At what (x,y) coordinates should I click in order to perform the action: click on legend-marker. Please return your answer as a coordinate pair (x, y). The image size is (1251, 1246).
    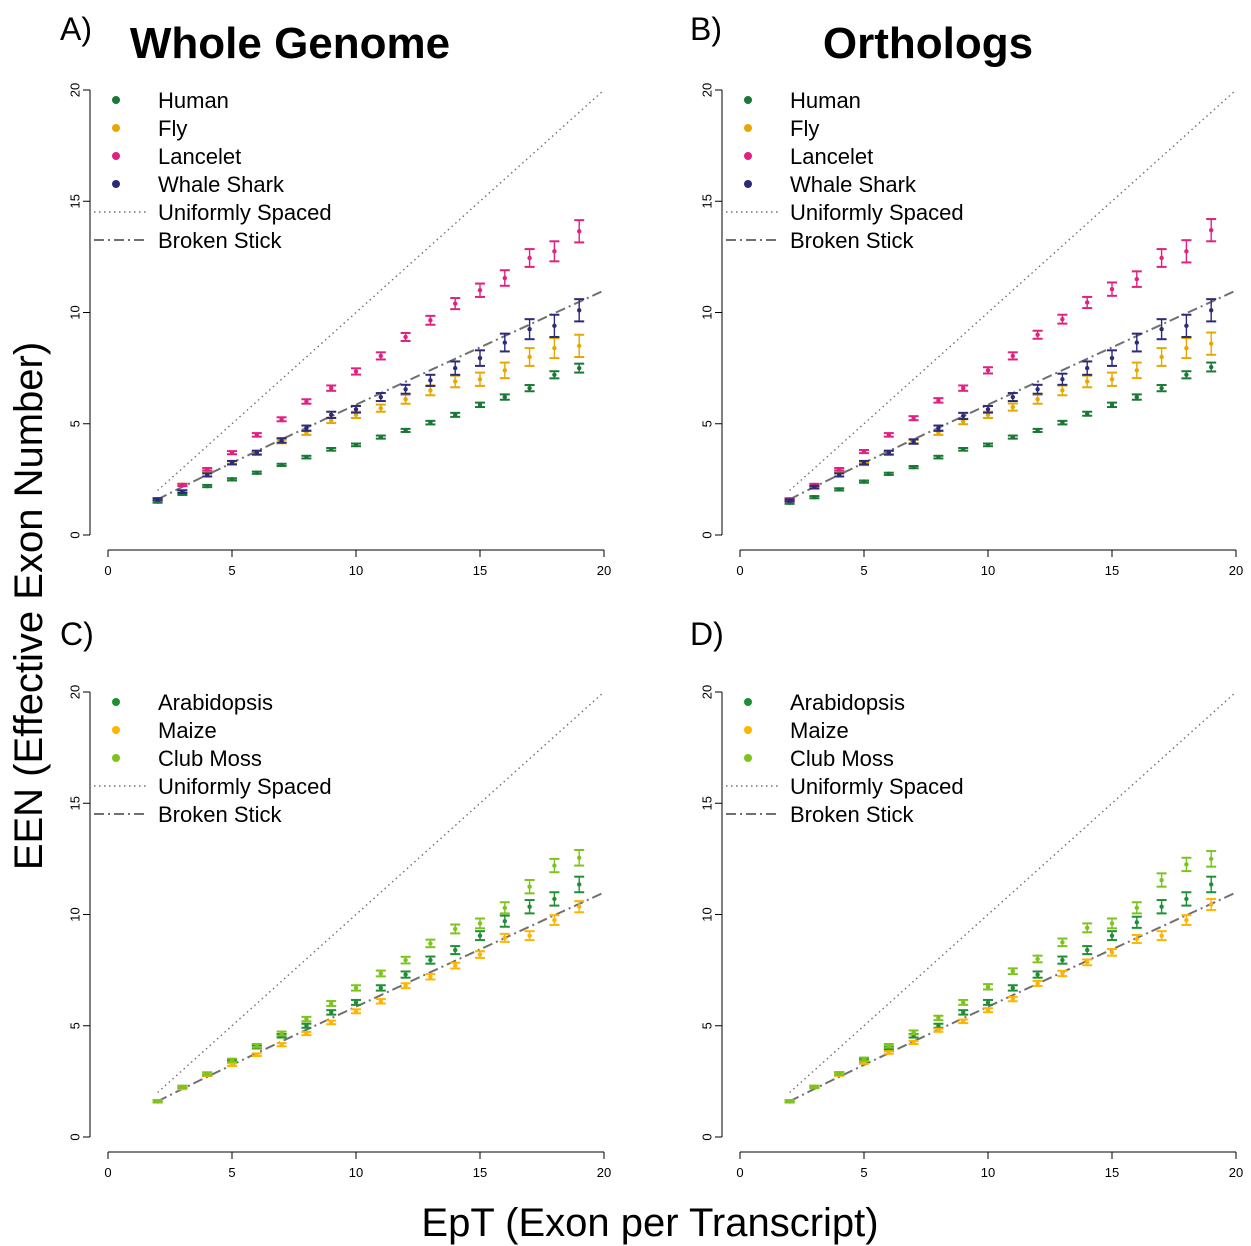
    Looking at the image, I should click on (748, 730).